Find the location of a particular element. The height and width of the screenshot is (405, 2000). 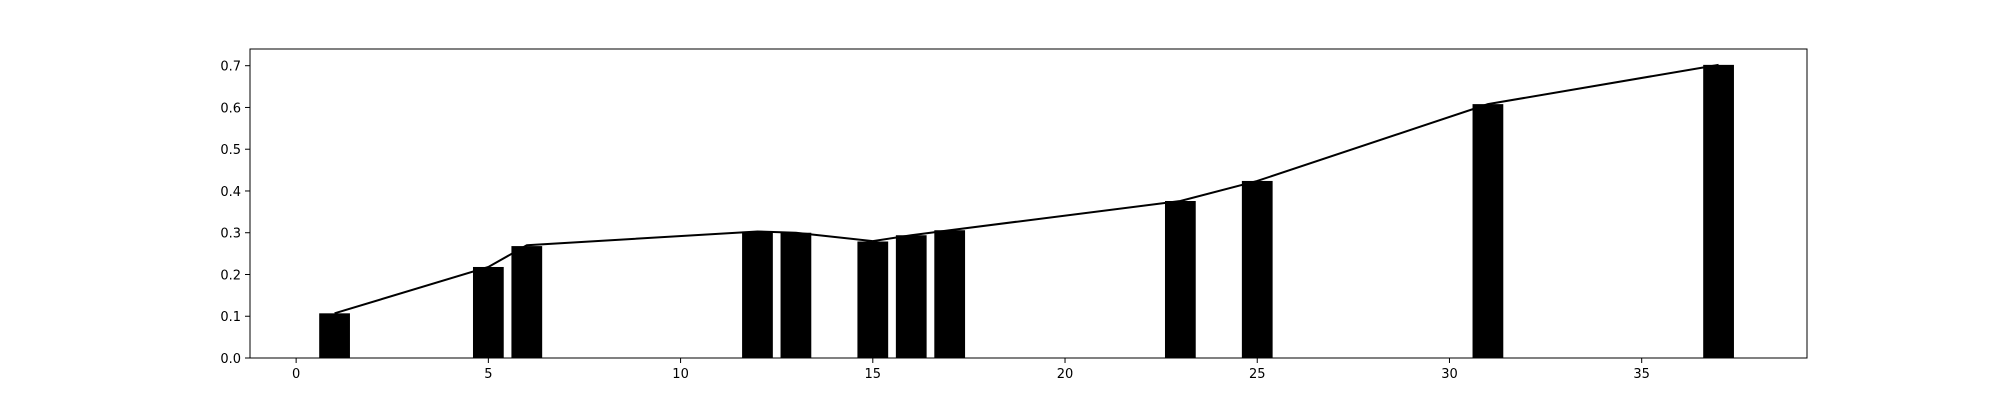

y-tick-label: 0.2 is located at coordinates (230, 275).